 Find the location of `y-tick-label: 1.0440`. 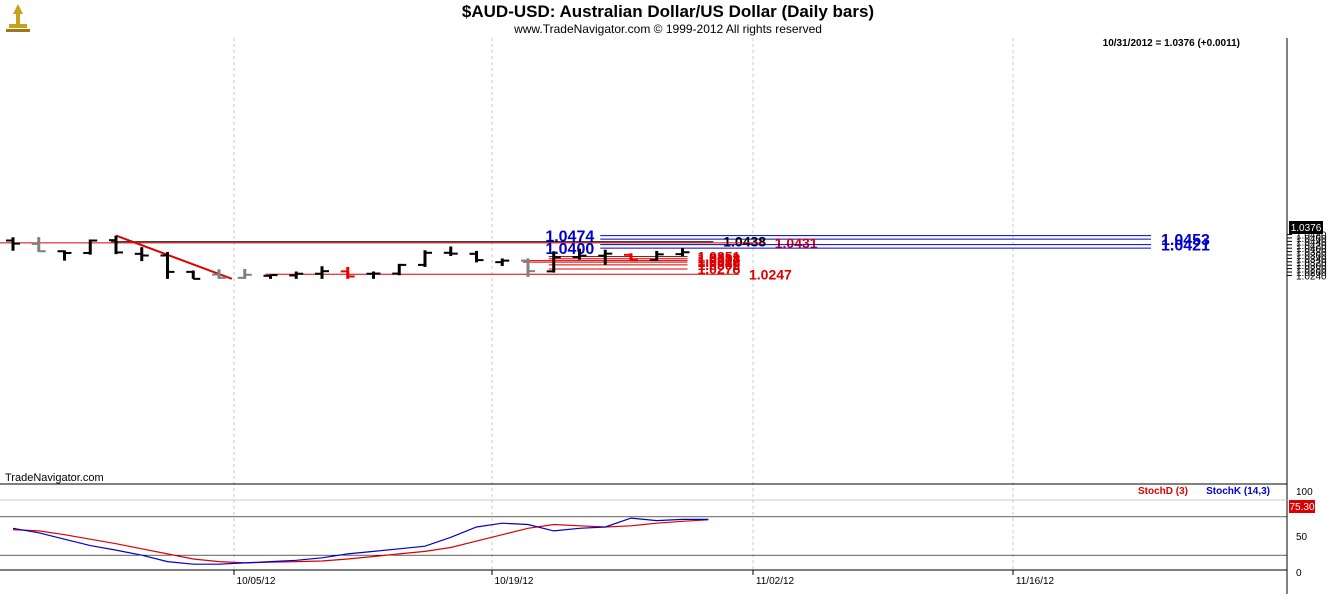

y-tick-label: 1.0440 is located at coordinates (1311, 242).